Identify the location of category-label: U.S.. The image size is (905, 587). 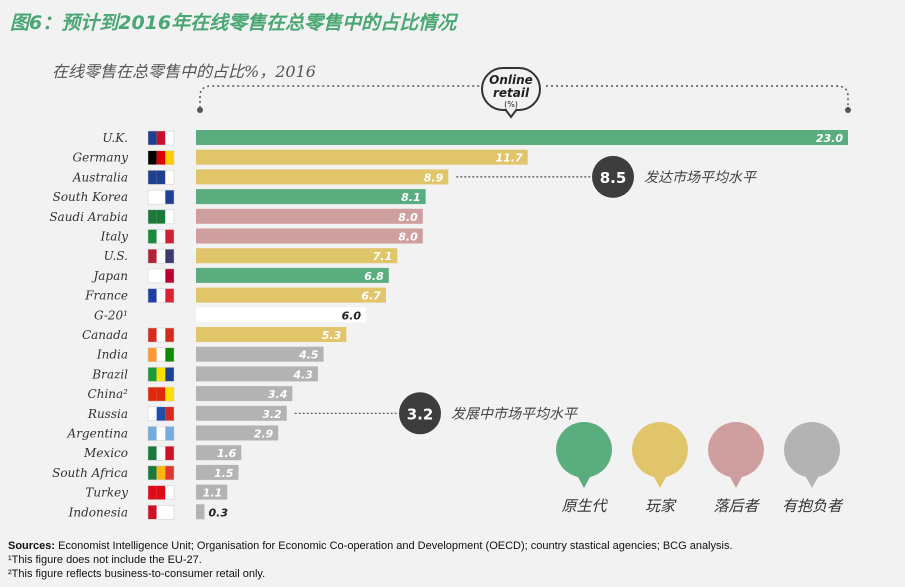
(116, 256).